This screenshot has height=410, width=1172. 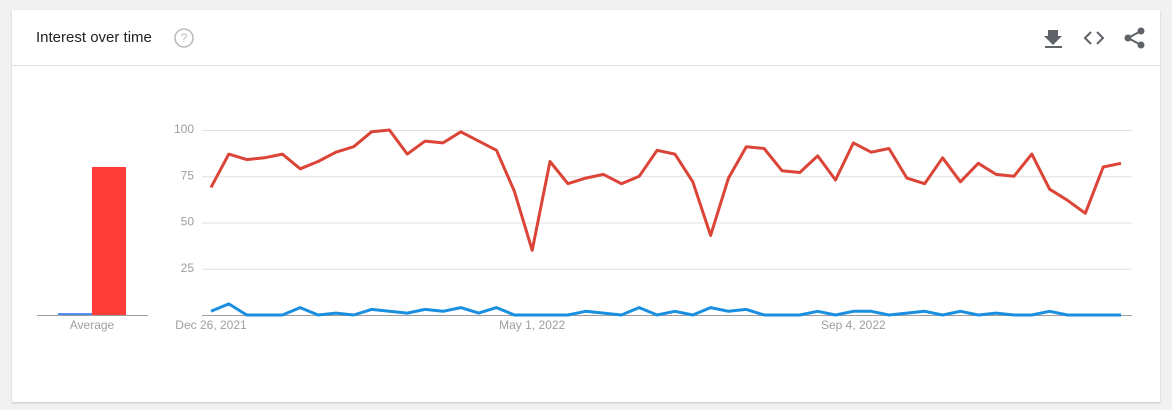 What do you see at coordinates (853, 325) in the screenshot?
I see `x-tick-label: Sep 4, 2022` at bounding box center [853, 325].